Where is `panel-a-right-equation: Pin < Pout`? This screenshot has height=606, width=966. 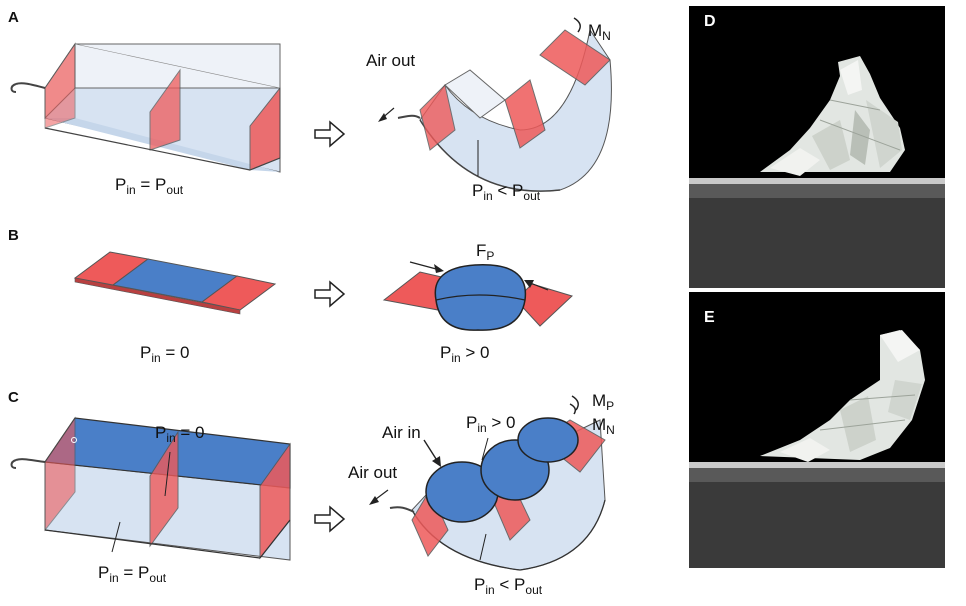
panel-a-right-equation: Pin < Pout is located at coordinates (506, 192).